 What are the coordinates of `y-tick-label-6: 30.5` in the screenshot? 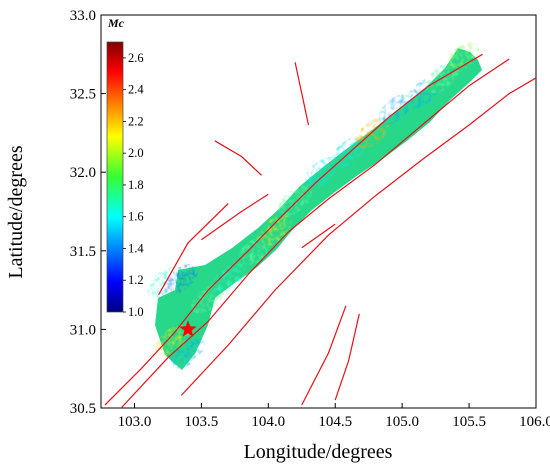 It's located at (83, 409).